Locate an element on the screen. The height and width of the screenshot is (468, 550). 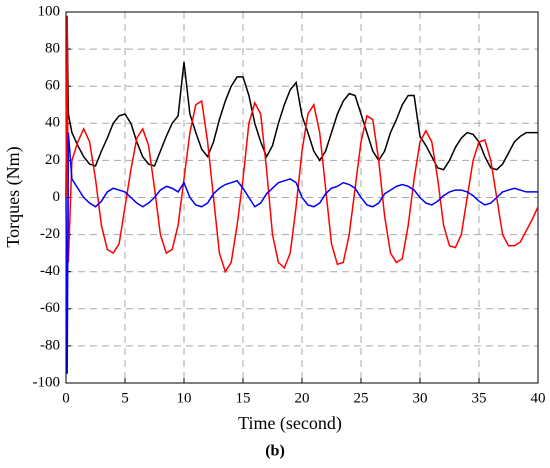
y-tick-label: 0 is located at coordinates (57, 197).